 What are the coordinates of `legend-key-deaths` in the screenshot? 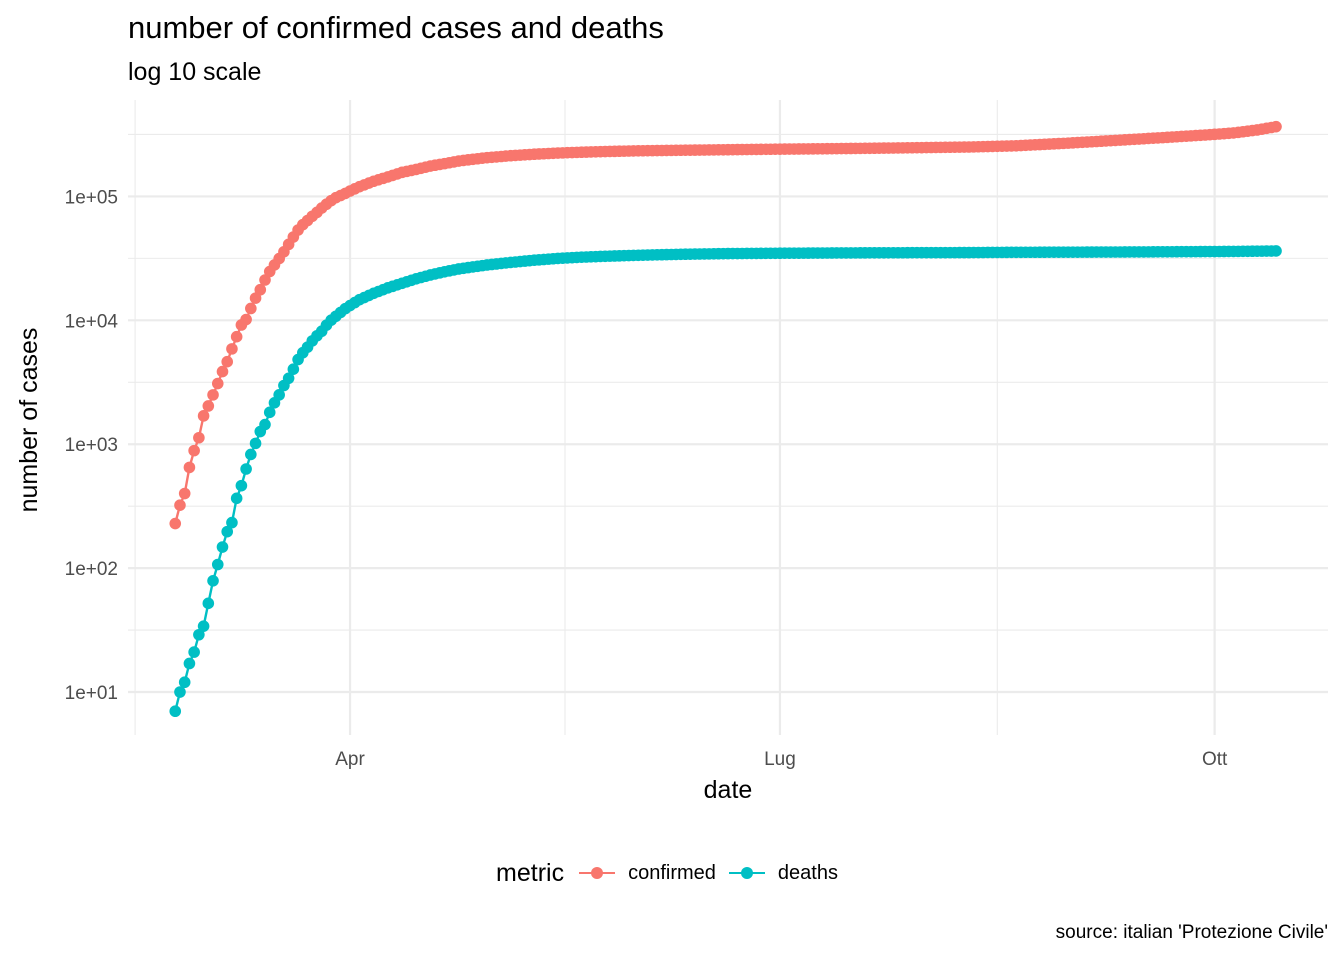 It's located at (747, 873).